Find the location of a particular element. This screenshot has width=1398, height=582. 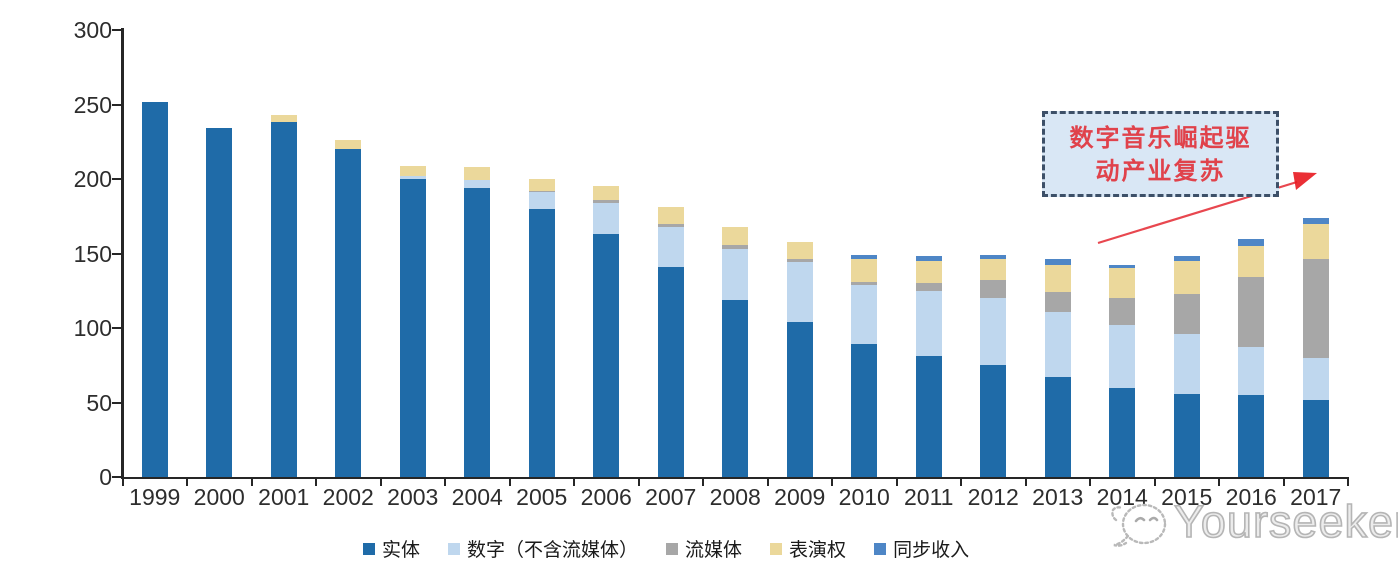

chart-legend: 实体 数字（不含流媒体） 流媒体 表演权 同步收入 is located at coordinates (666, 548).